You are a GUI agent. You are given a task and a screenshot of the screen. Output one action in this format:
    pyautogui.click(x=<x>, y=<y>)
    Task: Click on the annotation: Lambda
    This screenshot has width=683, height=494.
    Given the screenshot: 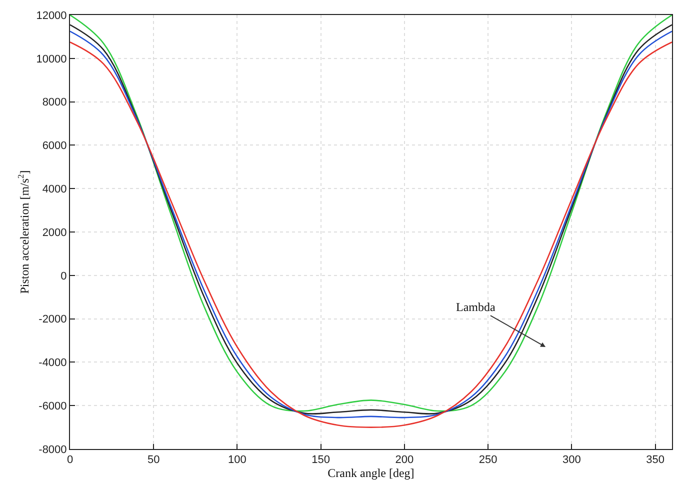 What is the action you would take?
    pyautogui.click(x=476, y=307)
    